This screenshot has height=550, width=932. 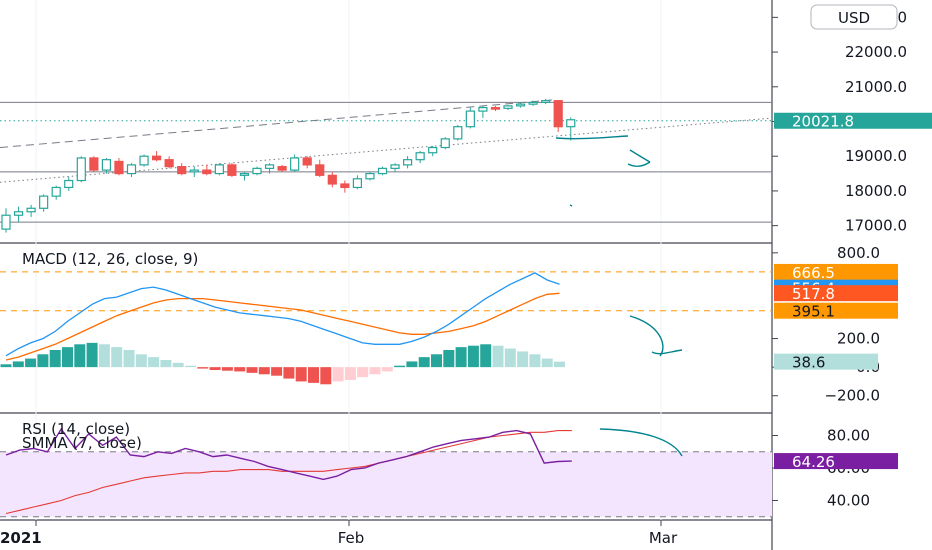 I want to click on time-tick-label: Feb, so click(x=351, y=538).